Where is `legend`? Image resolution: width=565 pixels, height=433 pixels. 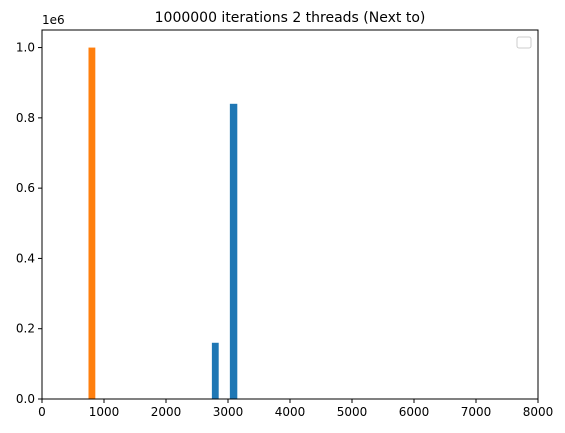 legend is located at coordinates (524, 42).